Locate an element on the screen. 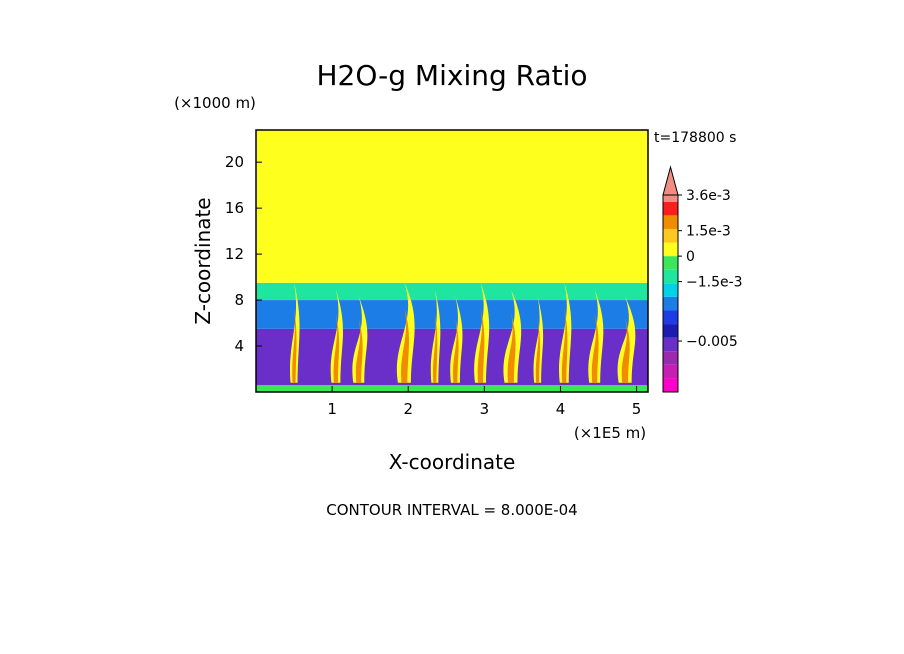 The height and width of the screenshot is (654, 904). contour-interval: CONTOUR INTERVAL = 8.000E-04 is located at coordinates (451, 510).